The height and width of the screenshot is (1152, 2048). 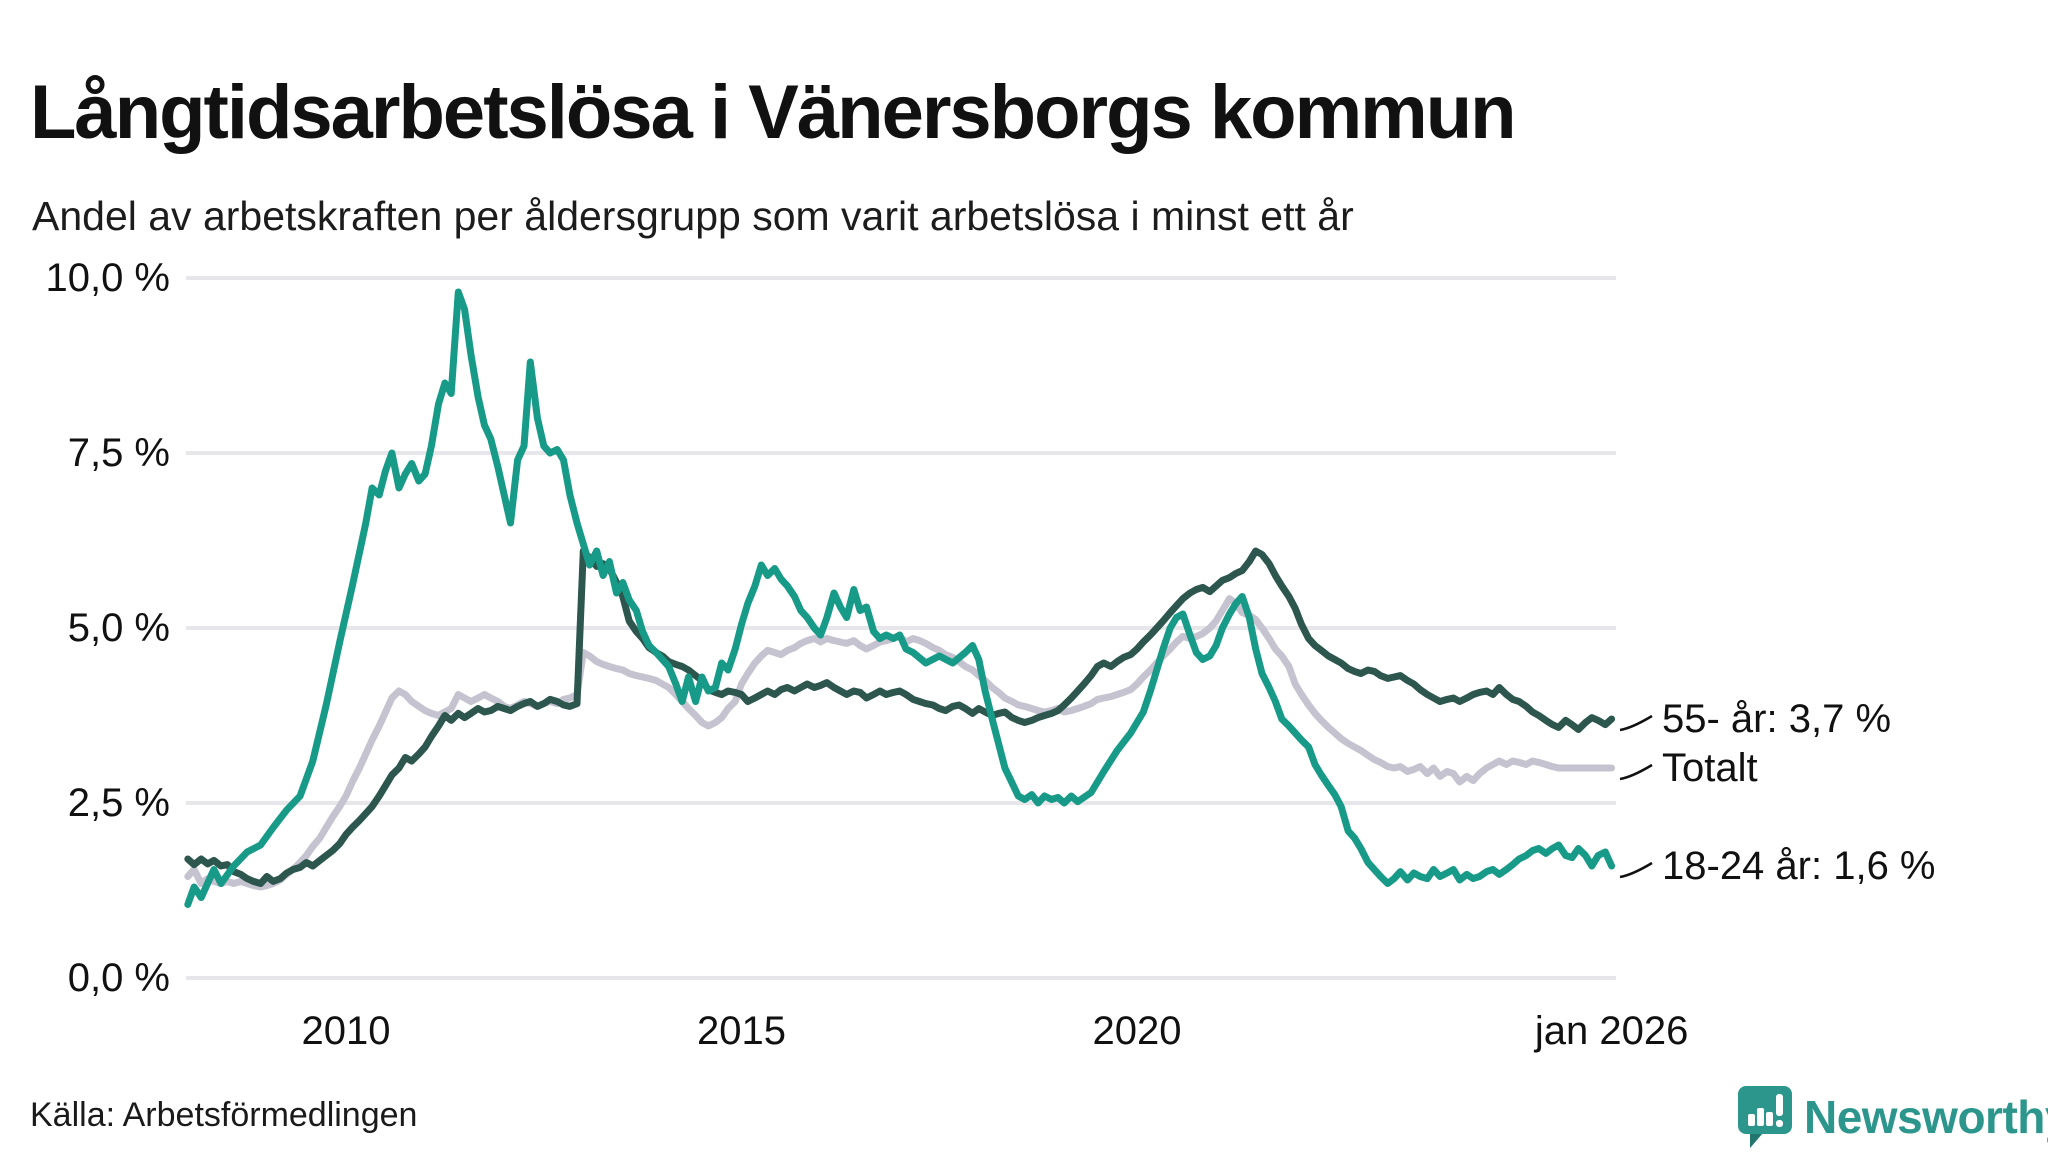 I want to click on y-tick-label: 5,0 %, so click(x=118, y=628).